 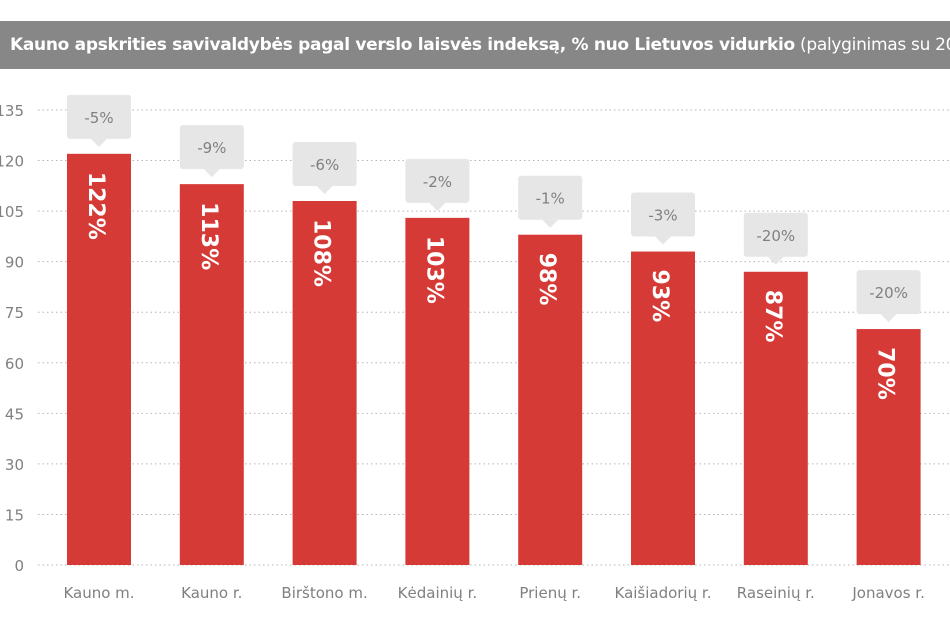 I want to click on y-tick-label: 75, so click(x=14, y=313).